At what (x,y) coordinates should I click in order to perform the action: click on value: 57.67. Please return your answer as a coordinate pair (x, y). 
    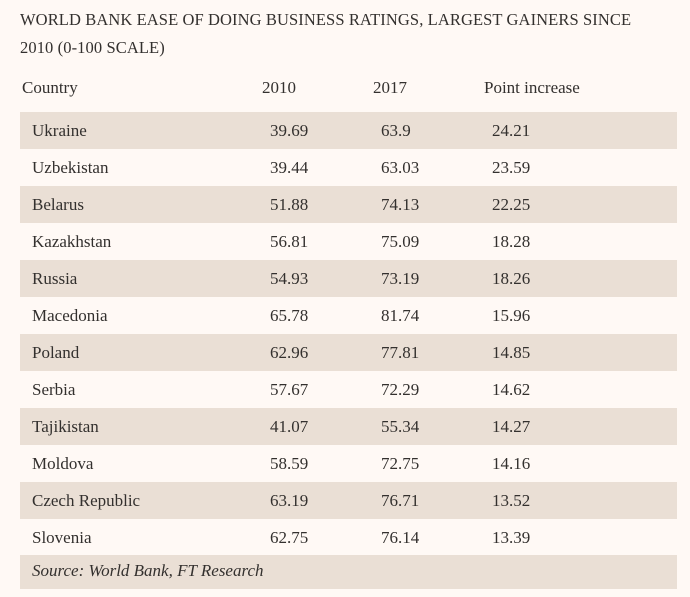
    Looking at the image, I should click on (289, 389).